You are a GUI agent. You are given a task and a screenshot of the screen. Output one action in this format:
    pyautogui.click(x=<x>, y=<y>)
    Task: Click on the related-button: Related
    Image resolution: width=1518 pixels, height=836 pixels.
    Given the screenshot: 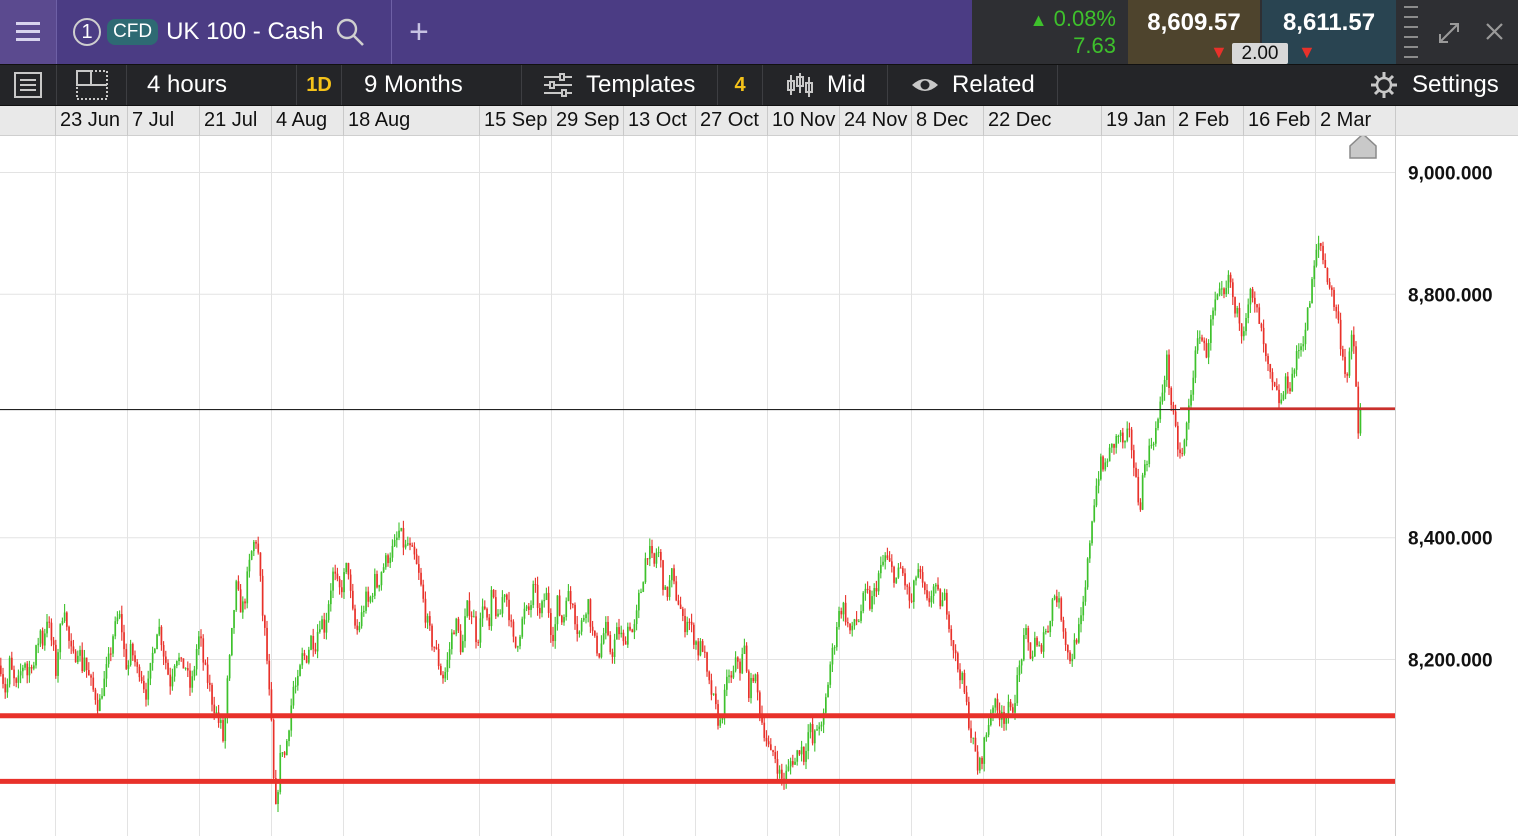 What is the action you would take?
    pyautogui.click(x=973, y=85)
    